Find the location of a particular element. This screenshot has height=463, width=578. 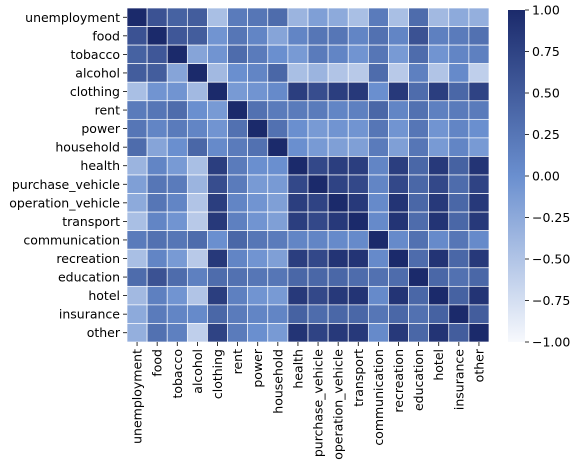

heatmap-cell-communication-hotel is located at coordinates (439, 240).